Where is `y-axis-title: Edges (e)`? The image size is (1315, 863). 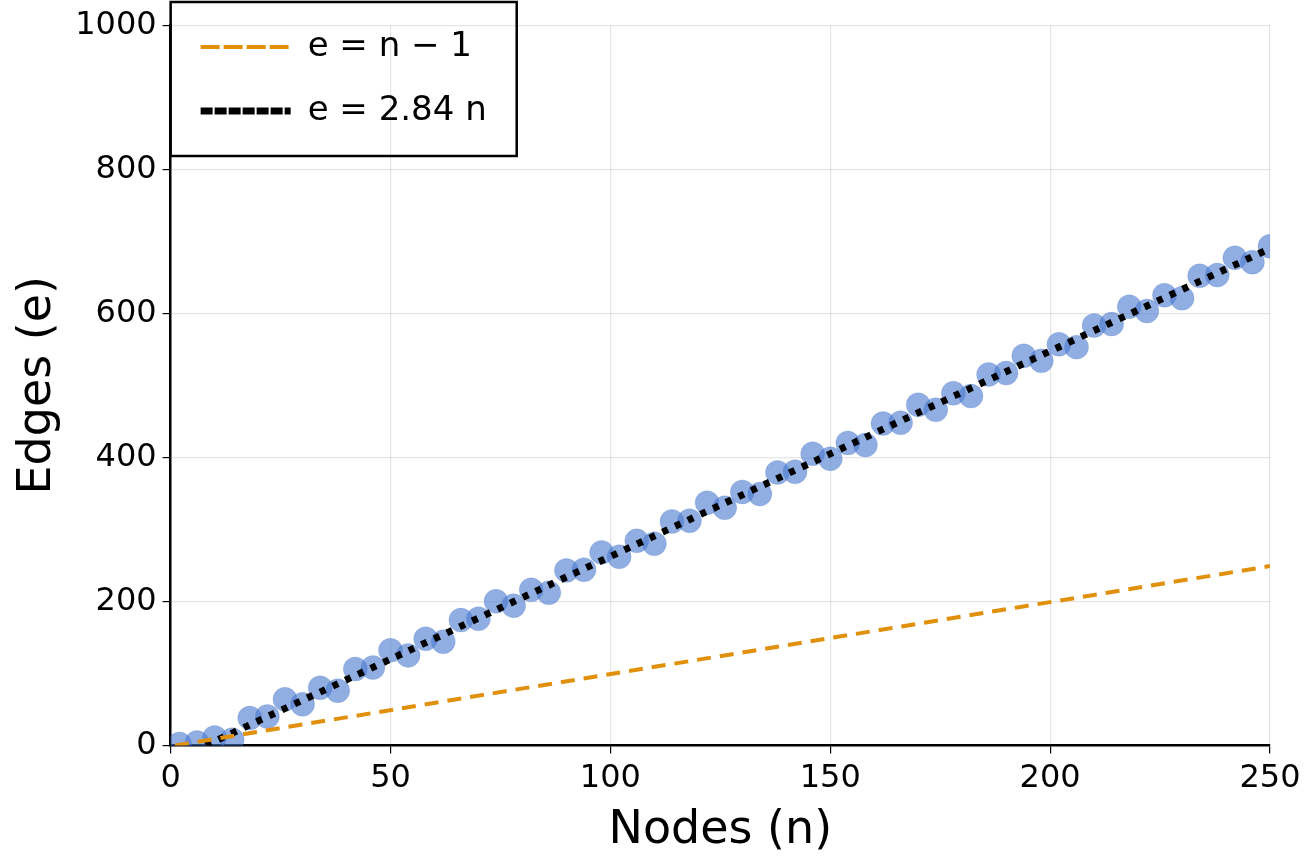 y-axis-title: Edges (e) is located at coordinates (33, 385).